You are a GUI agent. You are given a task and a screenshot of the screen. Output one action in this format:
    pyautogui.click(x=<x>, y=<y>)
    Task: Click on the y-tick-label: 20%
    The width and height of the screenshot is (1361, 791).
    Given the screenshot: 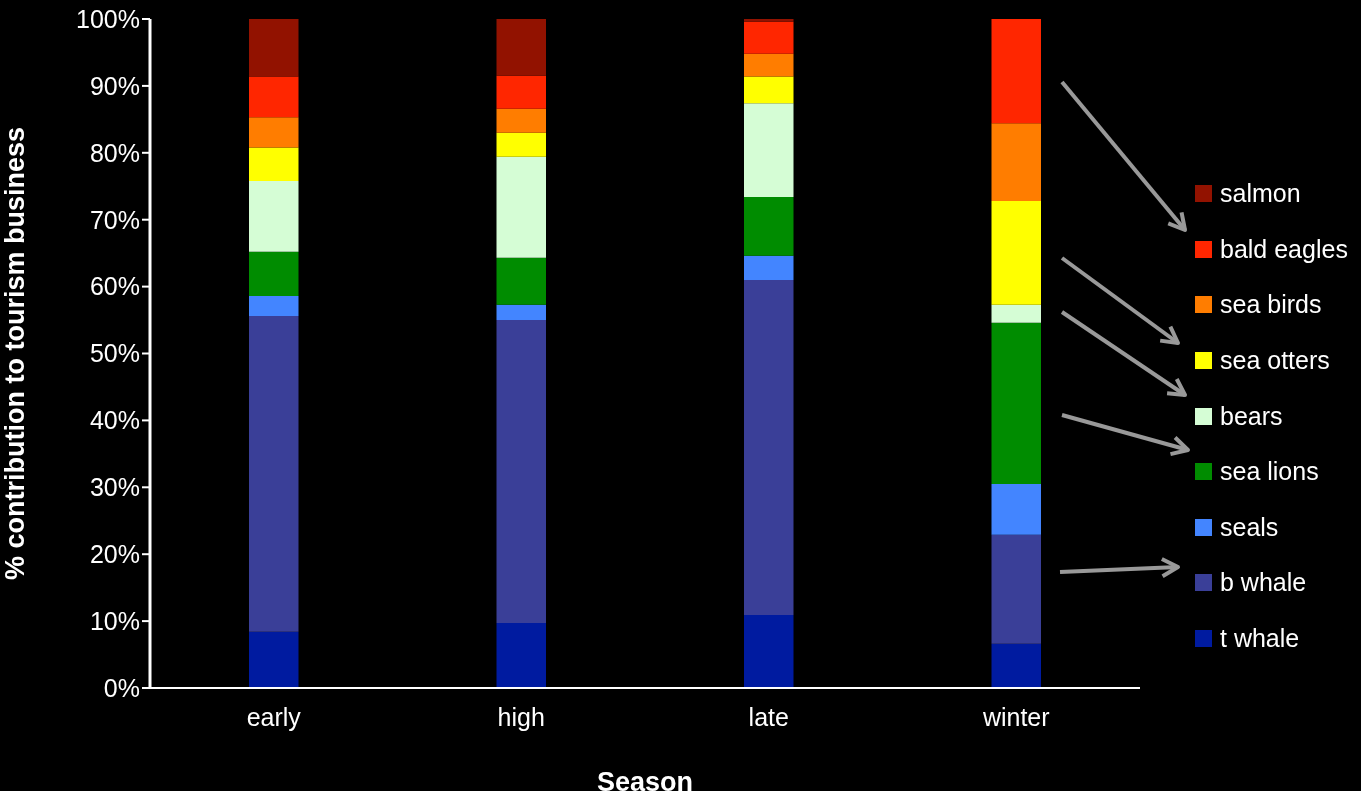 What is the action you would take?
    pyautogui.click(x=114, y=554)
    